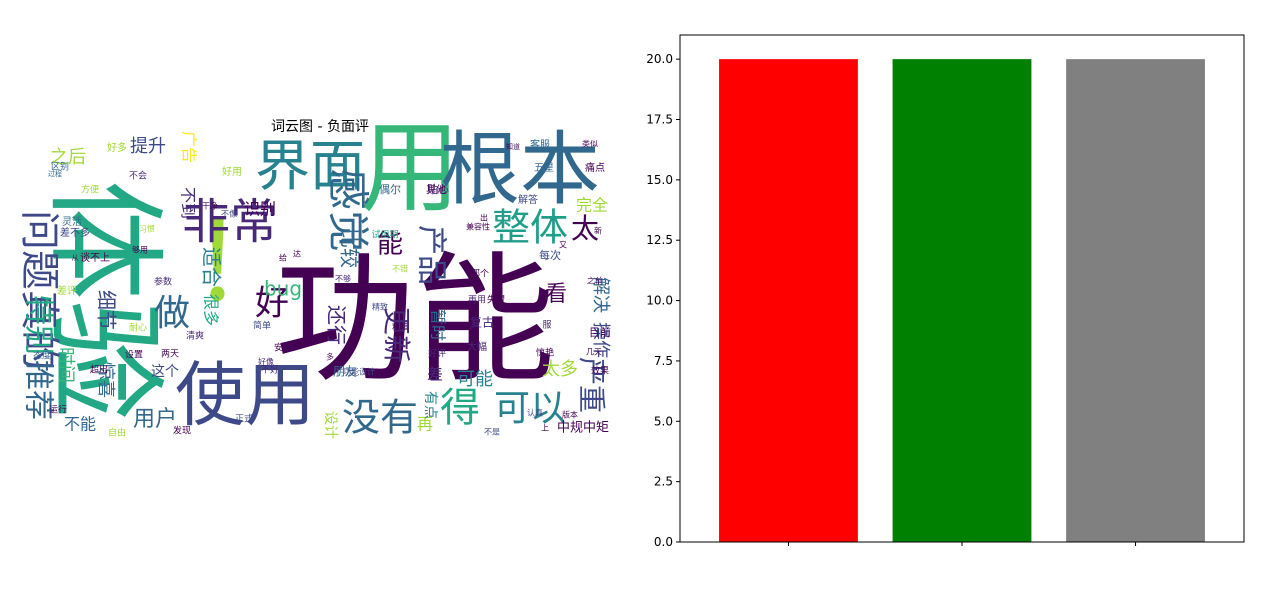 This screenshot has height=600, width=1283. I want to click on cloud-word: 问题真的, so click(39, 290).